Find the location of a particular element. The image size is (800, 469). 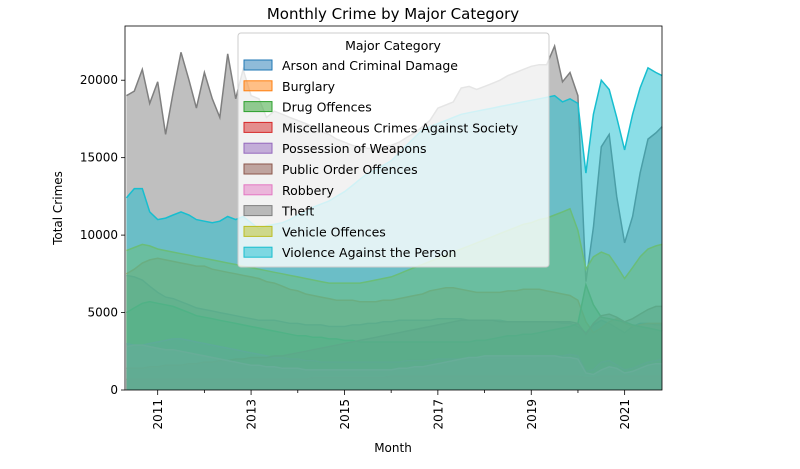

x-tick-label-2017: 2017 is located at coordinates (438, 414).